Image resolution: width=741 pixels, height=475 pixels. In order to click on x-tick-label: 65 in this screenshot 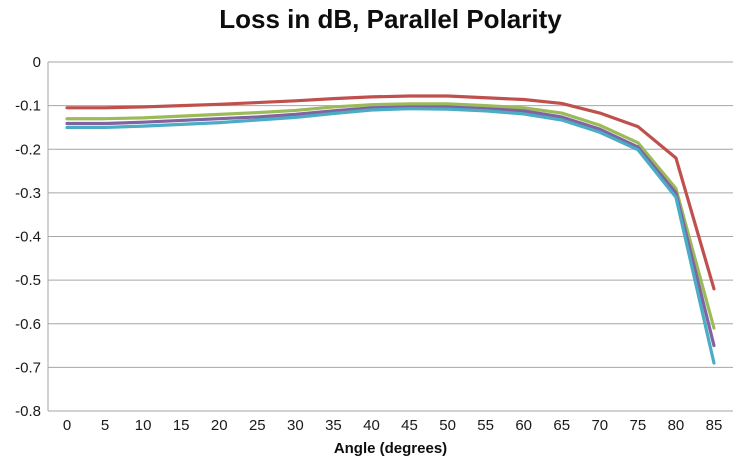, I will do `click(561, 425)`.